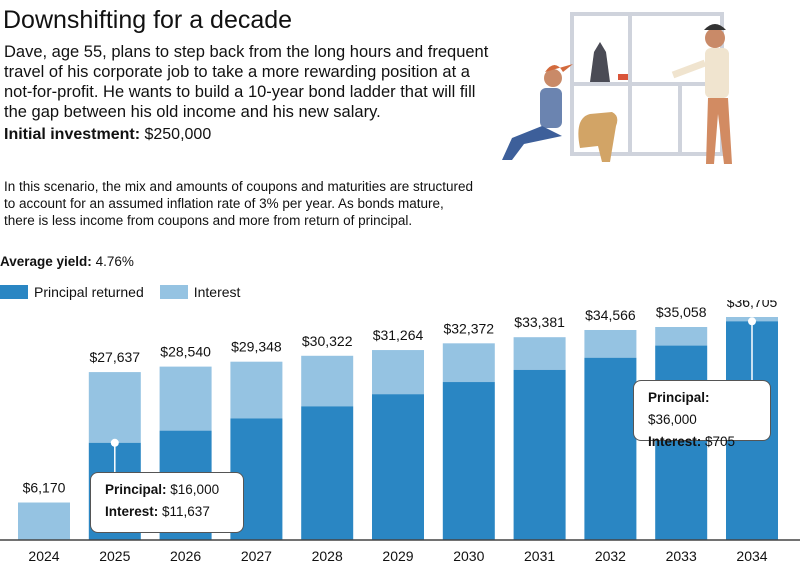 Image resolution: width=800 pixels, height=575 pixels. What do you see at coordinates (598, 137) in the screenshot?
I see `dog-icon` at bounding box center [598, 137].